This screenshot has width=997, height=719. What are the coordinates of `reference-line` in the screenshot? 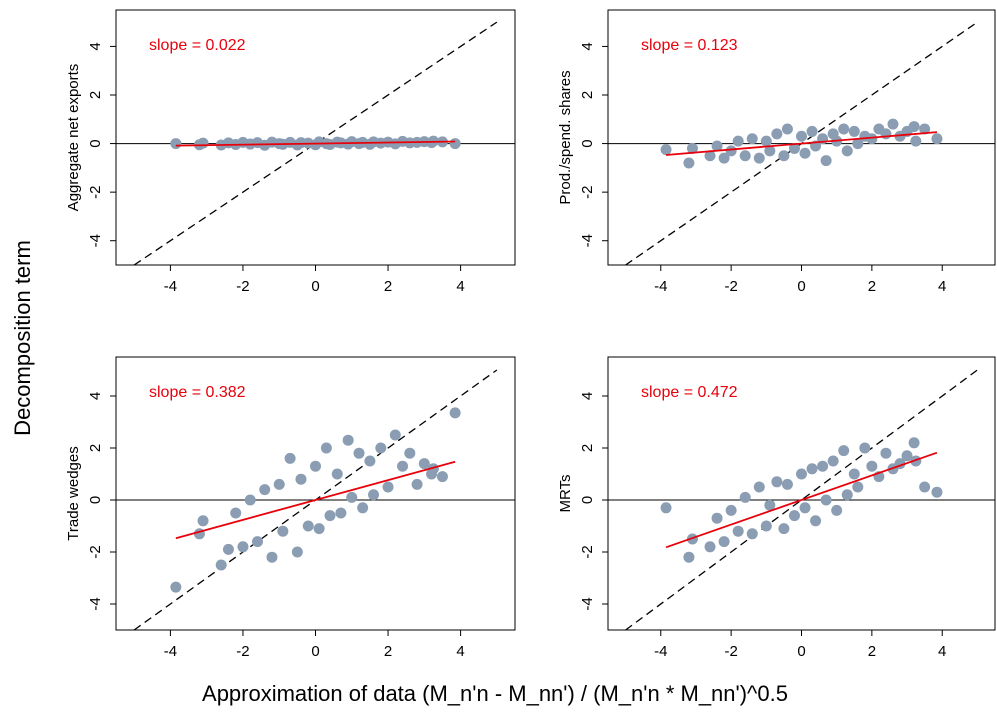 It's located at (801, 500).